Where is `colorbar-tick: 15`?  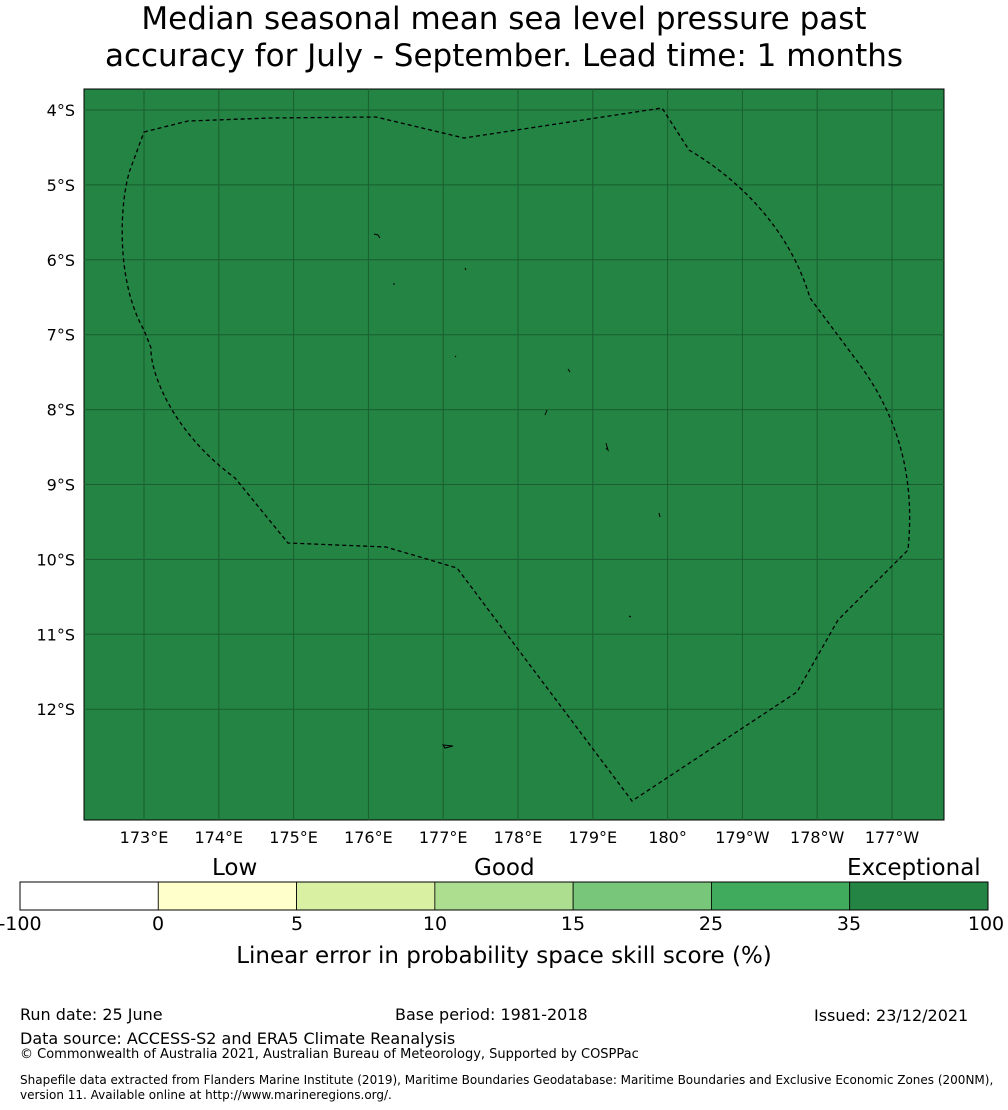 colorbar-tick: 15 is located at coordinates (573, 924).